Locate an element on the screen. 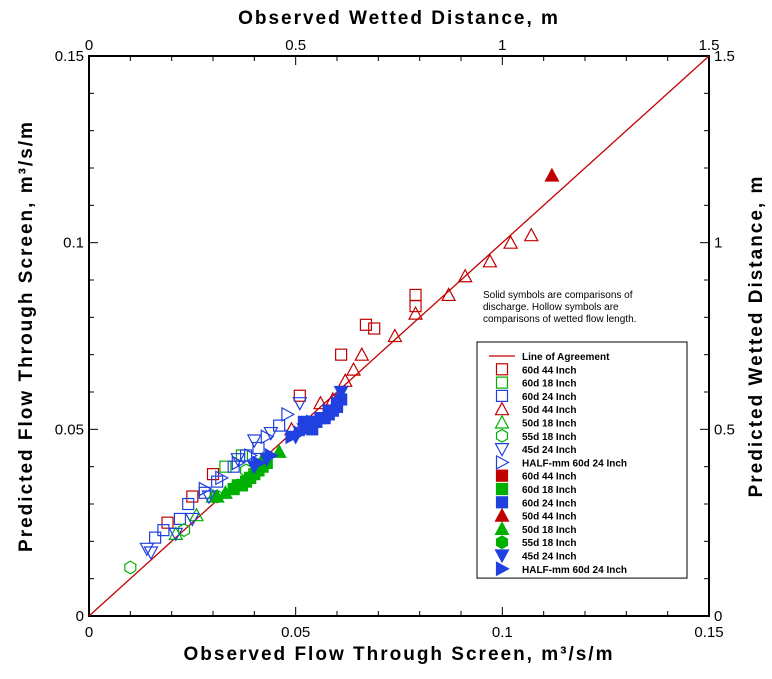 The height and width of the screenshot is (679, 772). legend-label: 50d 44 Inch is located at coordinates (549, 410).